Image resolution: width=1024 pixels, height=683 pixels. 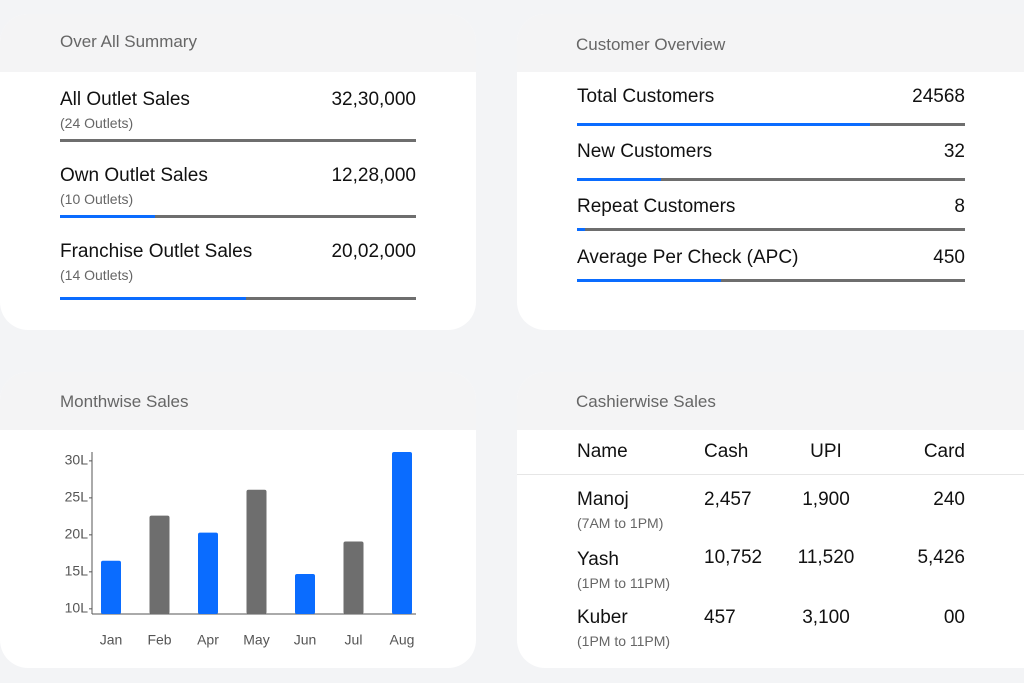 I want to click on cell: 457, so click(x=720, y=617).